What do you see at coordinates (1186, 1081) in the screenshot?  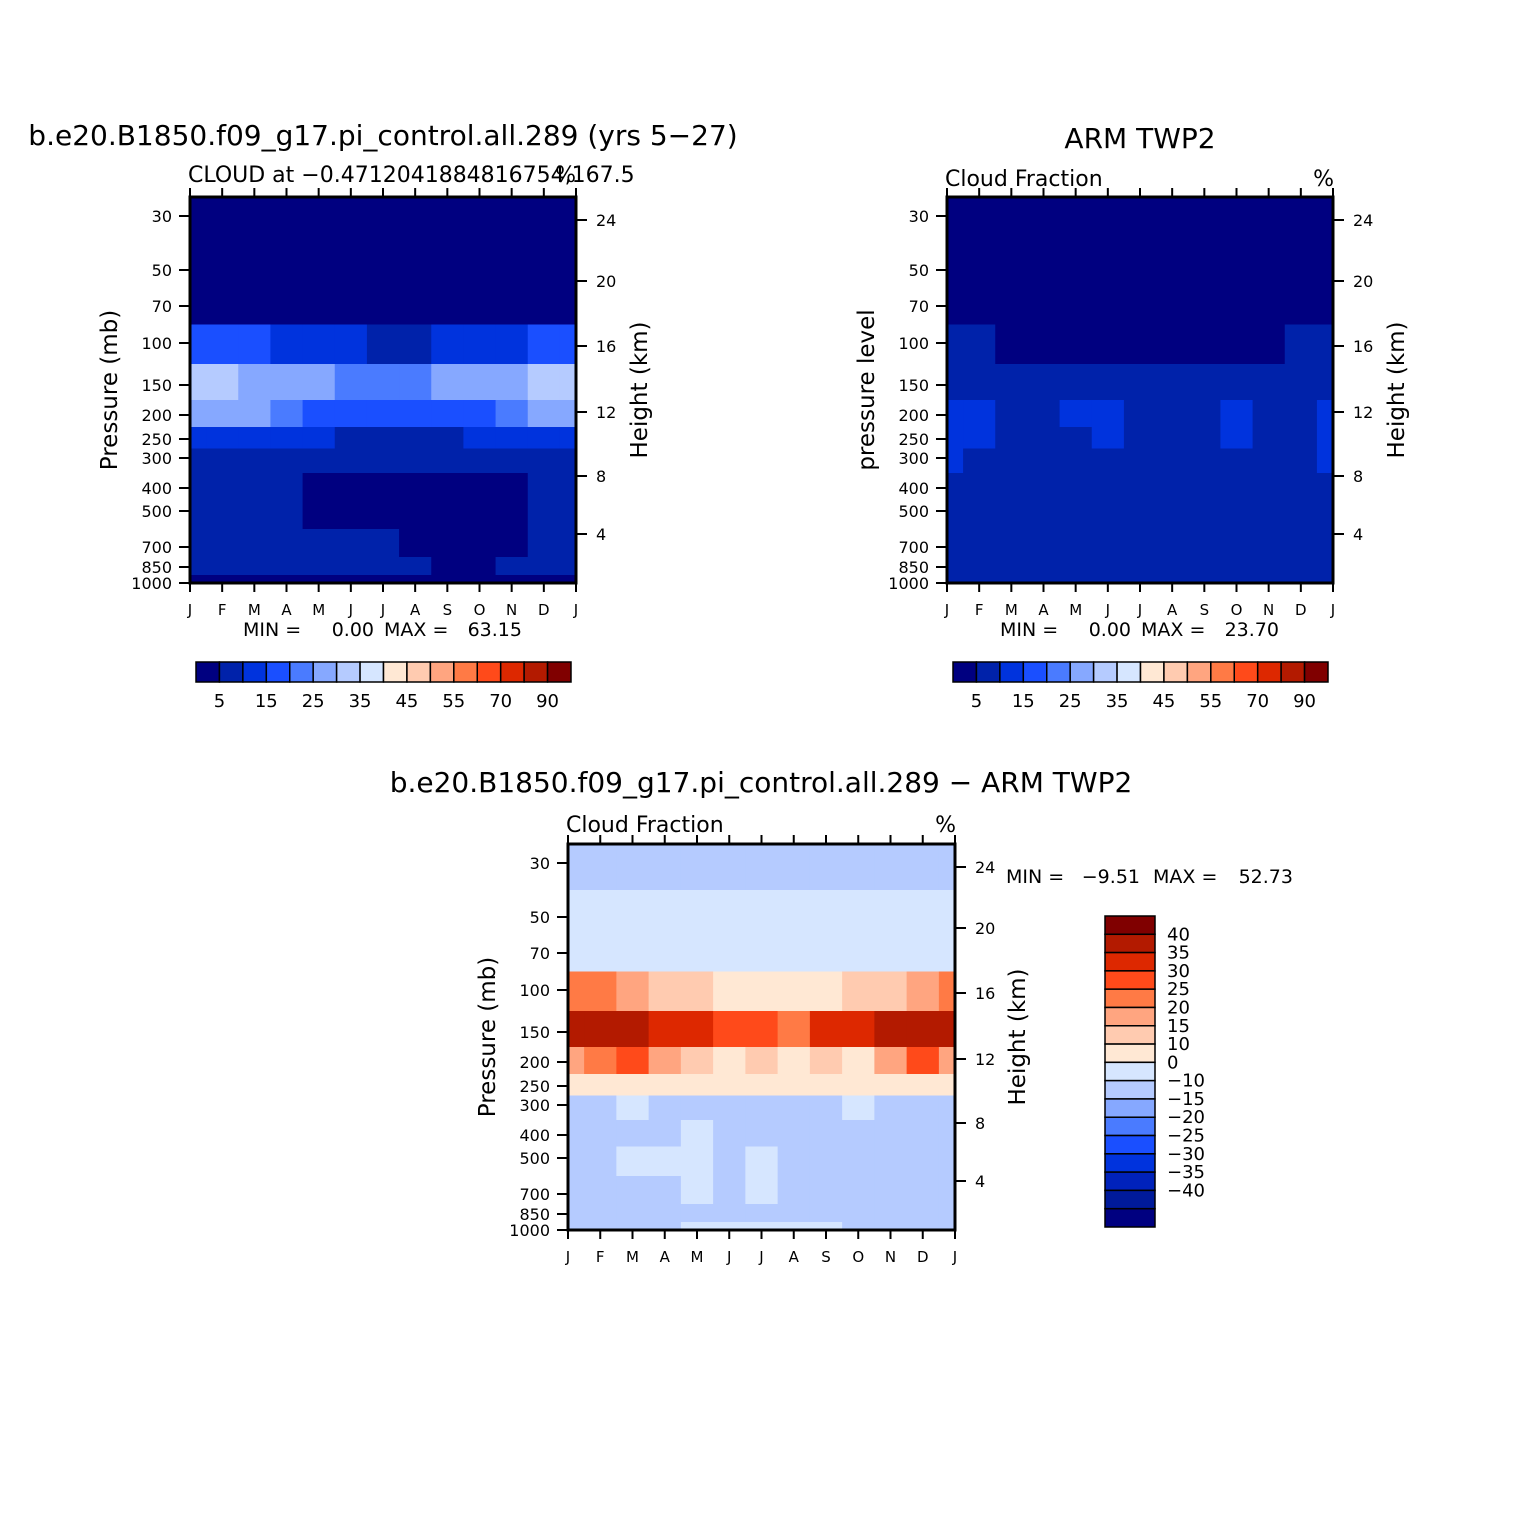 I see `colorbar-label: −10` at bounding box center [1186, 1081].